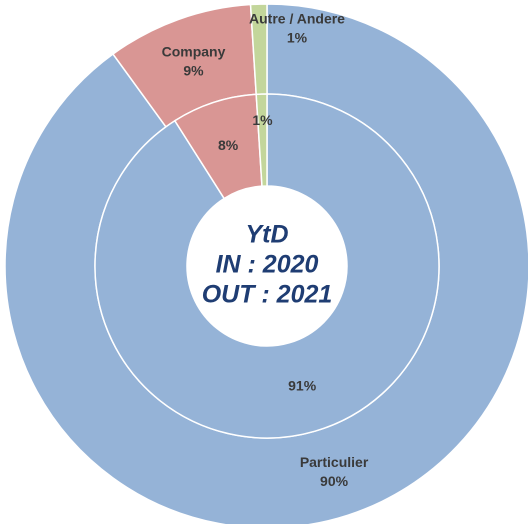 This screenshot has height=524, width=528. Describe the element at coordinates (266, 235) in the screenshot. I see `center-text: YtD` at that location.